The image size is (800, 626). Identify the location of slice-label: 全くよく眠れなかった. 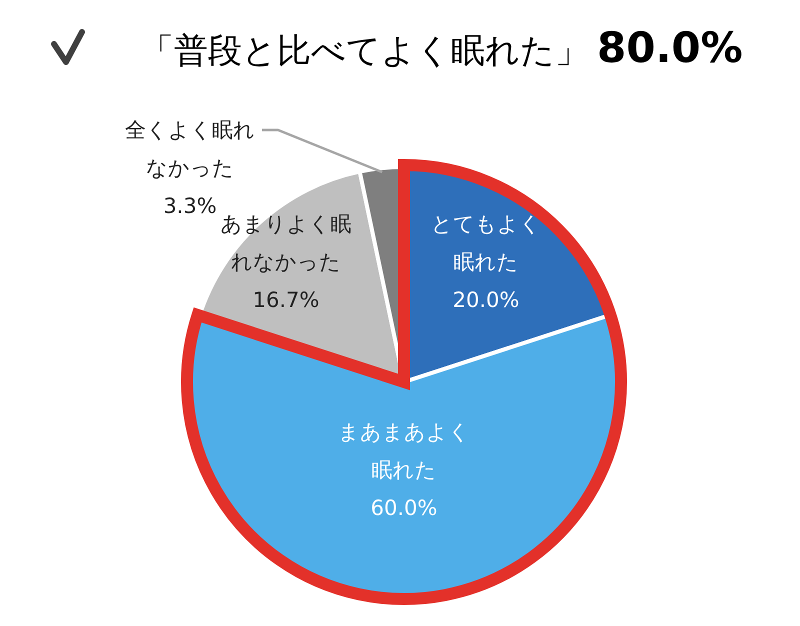
(190, 149).